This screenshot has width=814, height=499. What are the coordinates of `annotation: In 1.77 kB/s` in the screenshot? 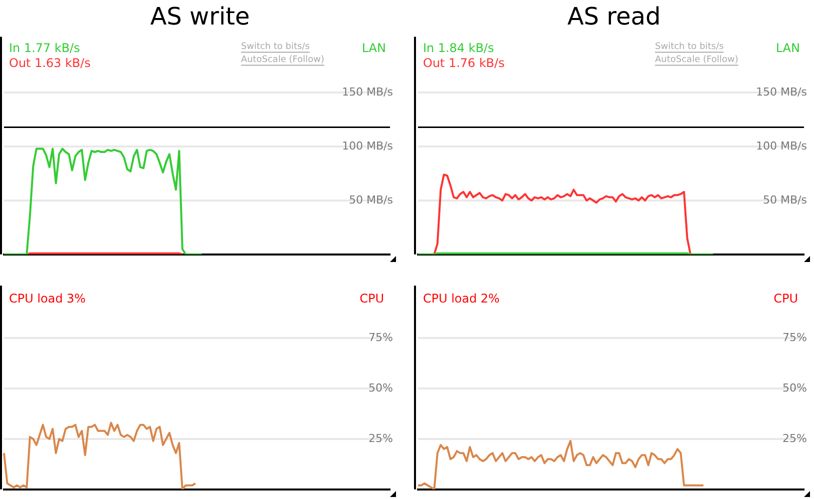 It's located at (44, 47).